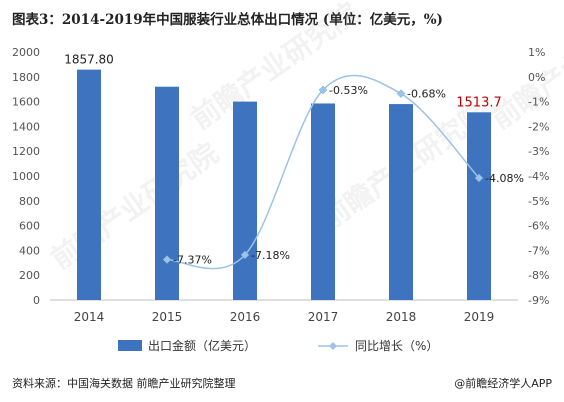 The width and height of the screenshot is (564, 402). Describe the element at coordinates (36, 300) in the screenshot. I see `y-left-tick-label: 0` at that location.